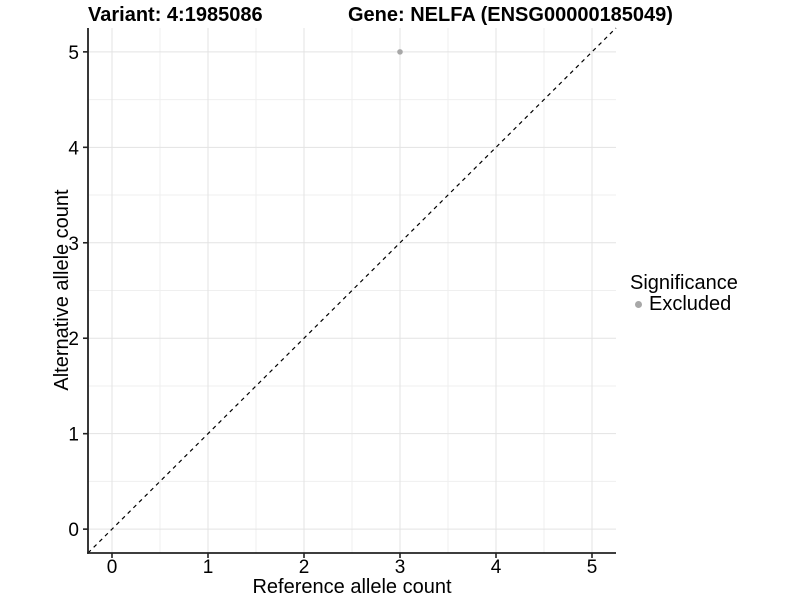 This screenshot has width=800, height=600. What do you see at coordinates (352, 587) in the screenshot?
I see `x-axis-label: Reference allele count` at bounding box center [352, 587].